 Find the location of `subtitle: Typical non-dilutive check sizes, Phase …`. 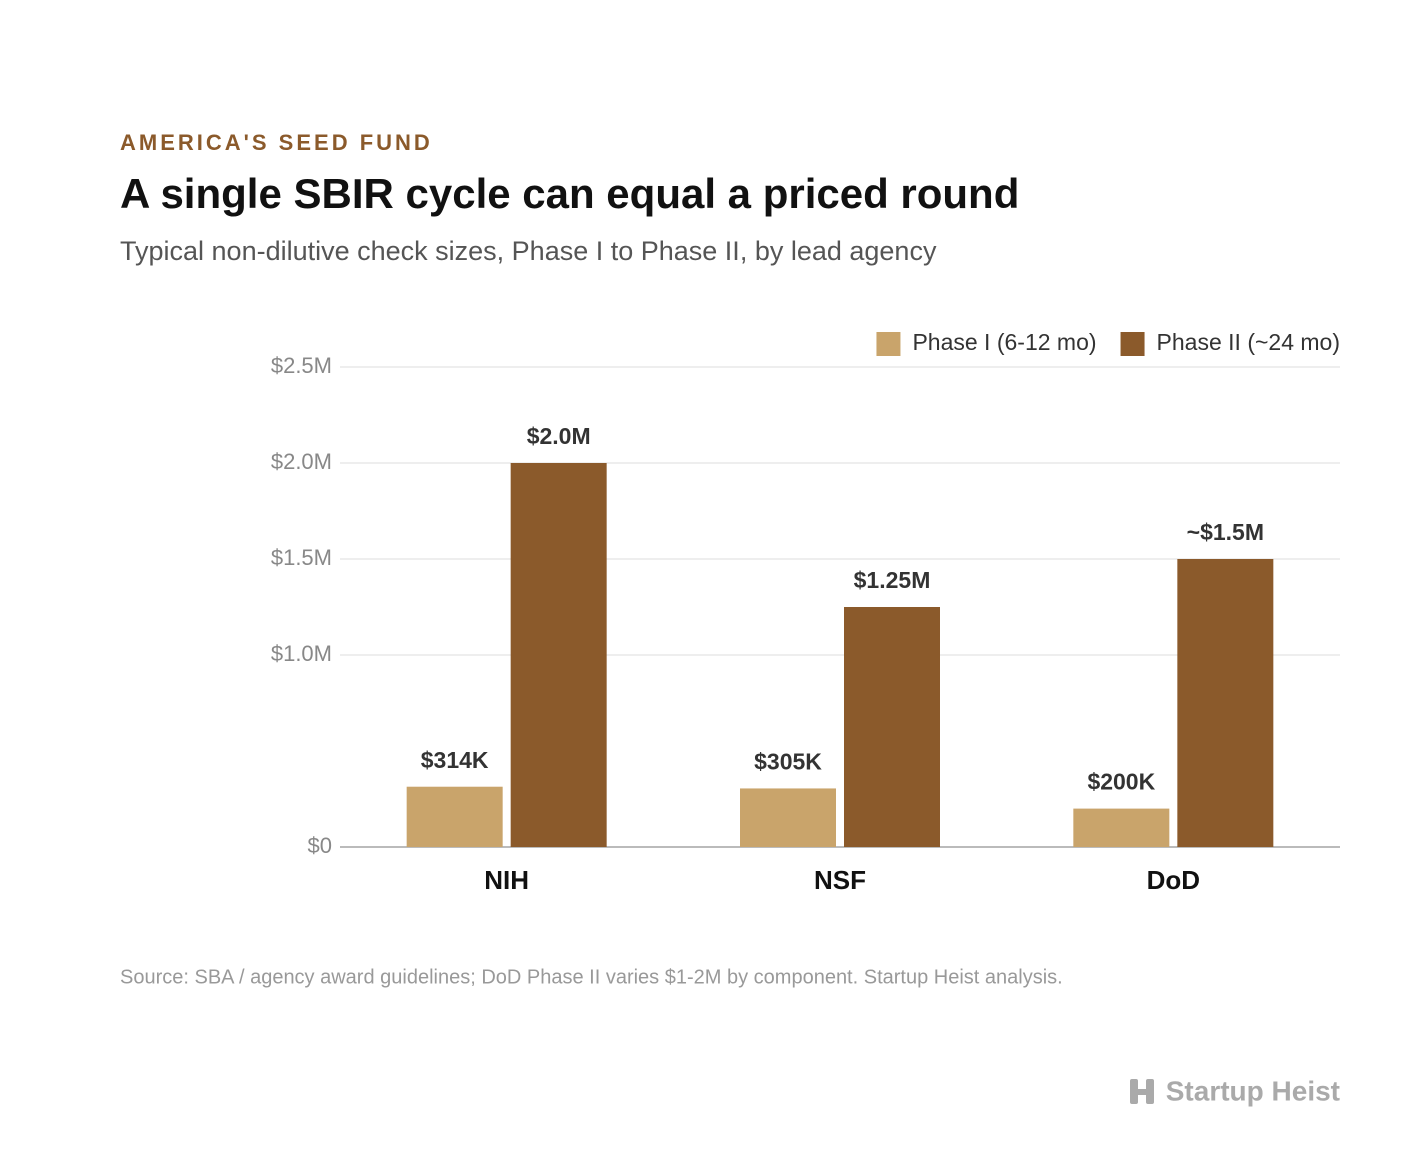

subtitle: Typical non-dilutive check sizes, Phase … is located at coordinates (528, 251).